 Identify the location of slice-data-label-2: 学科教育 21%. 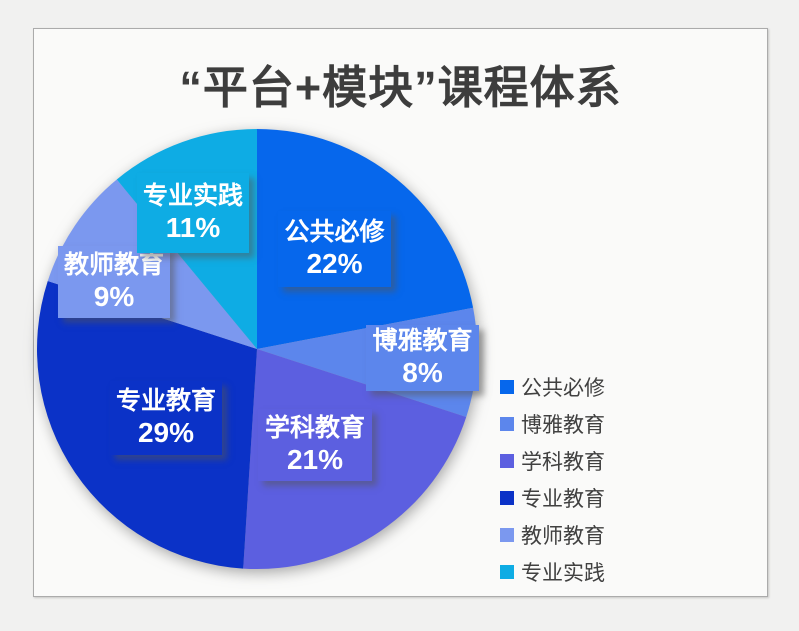
(315, 445).